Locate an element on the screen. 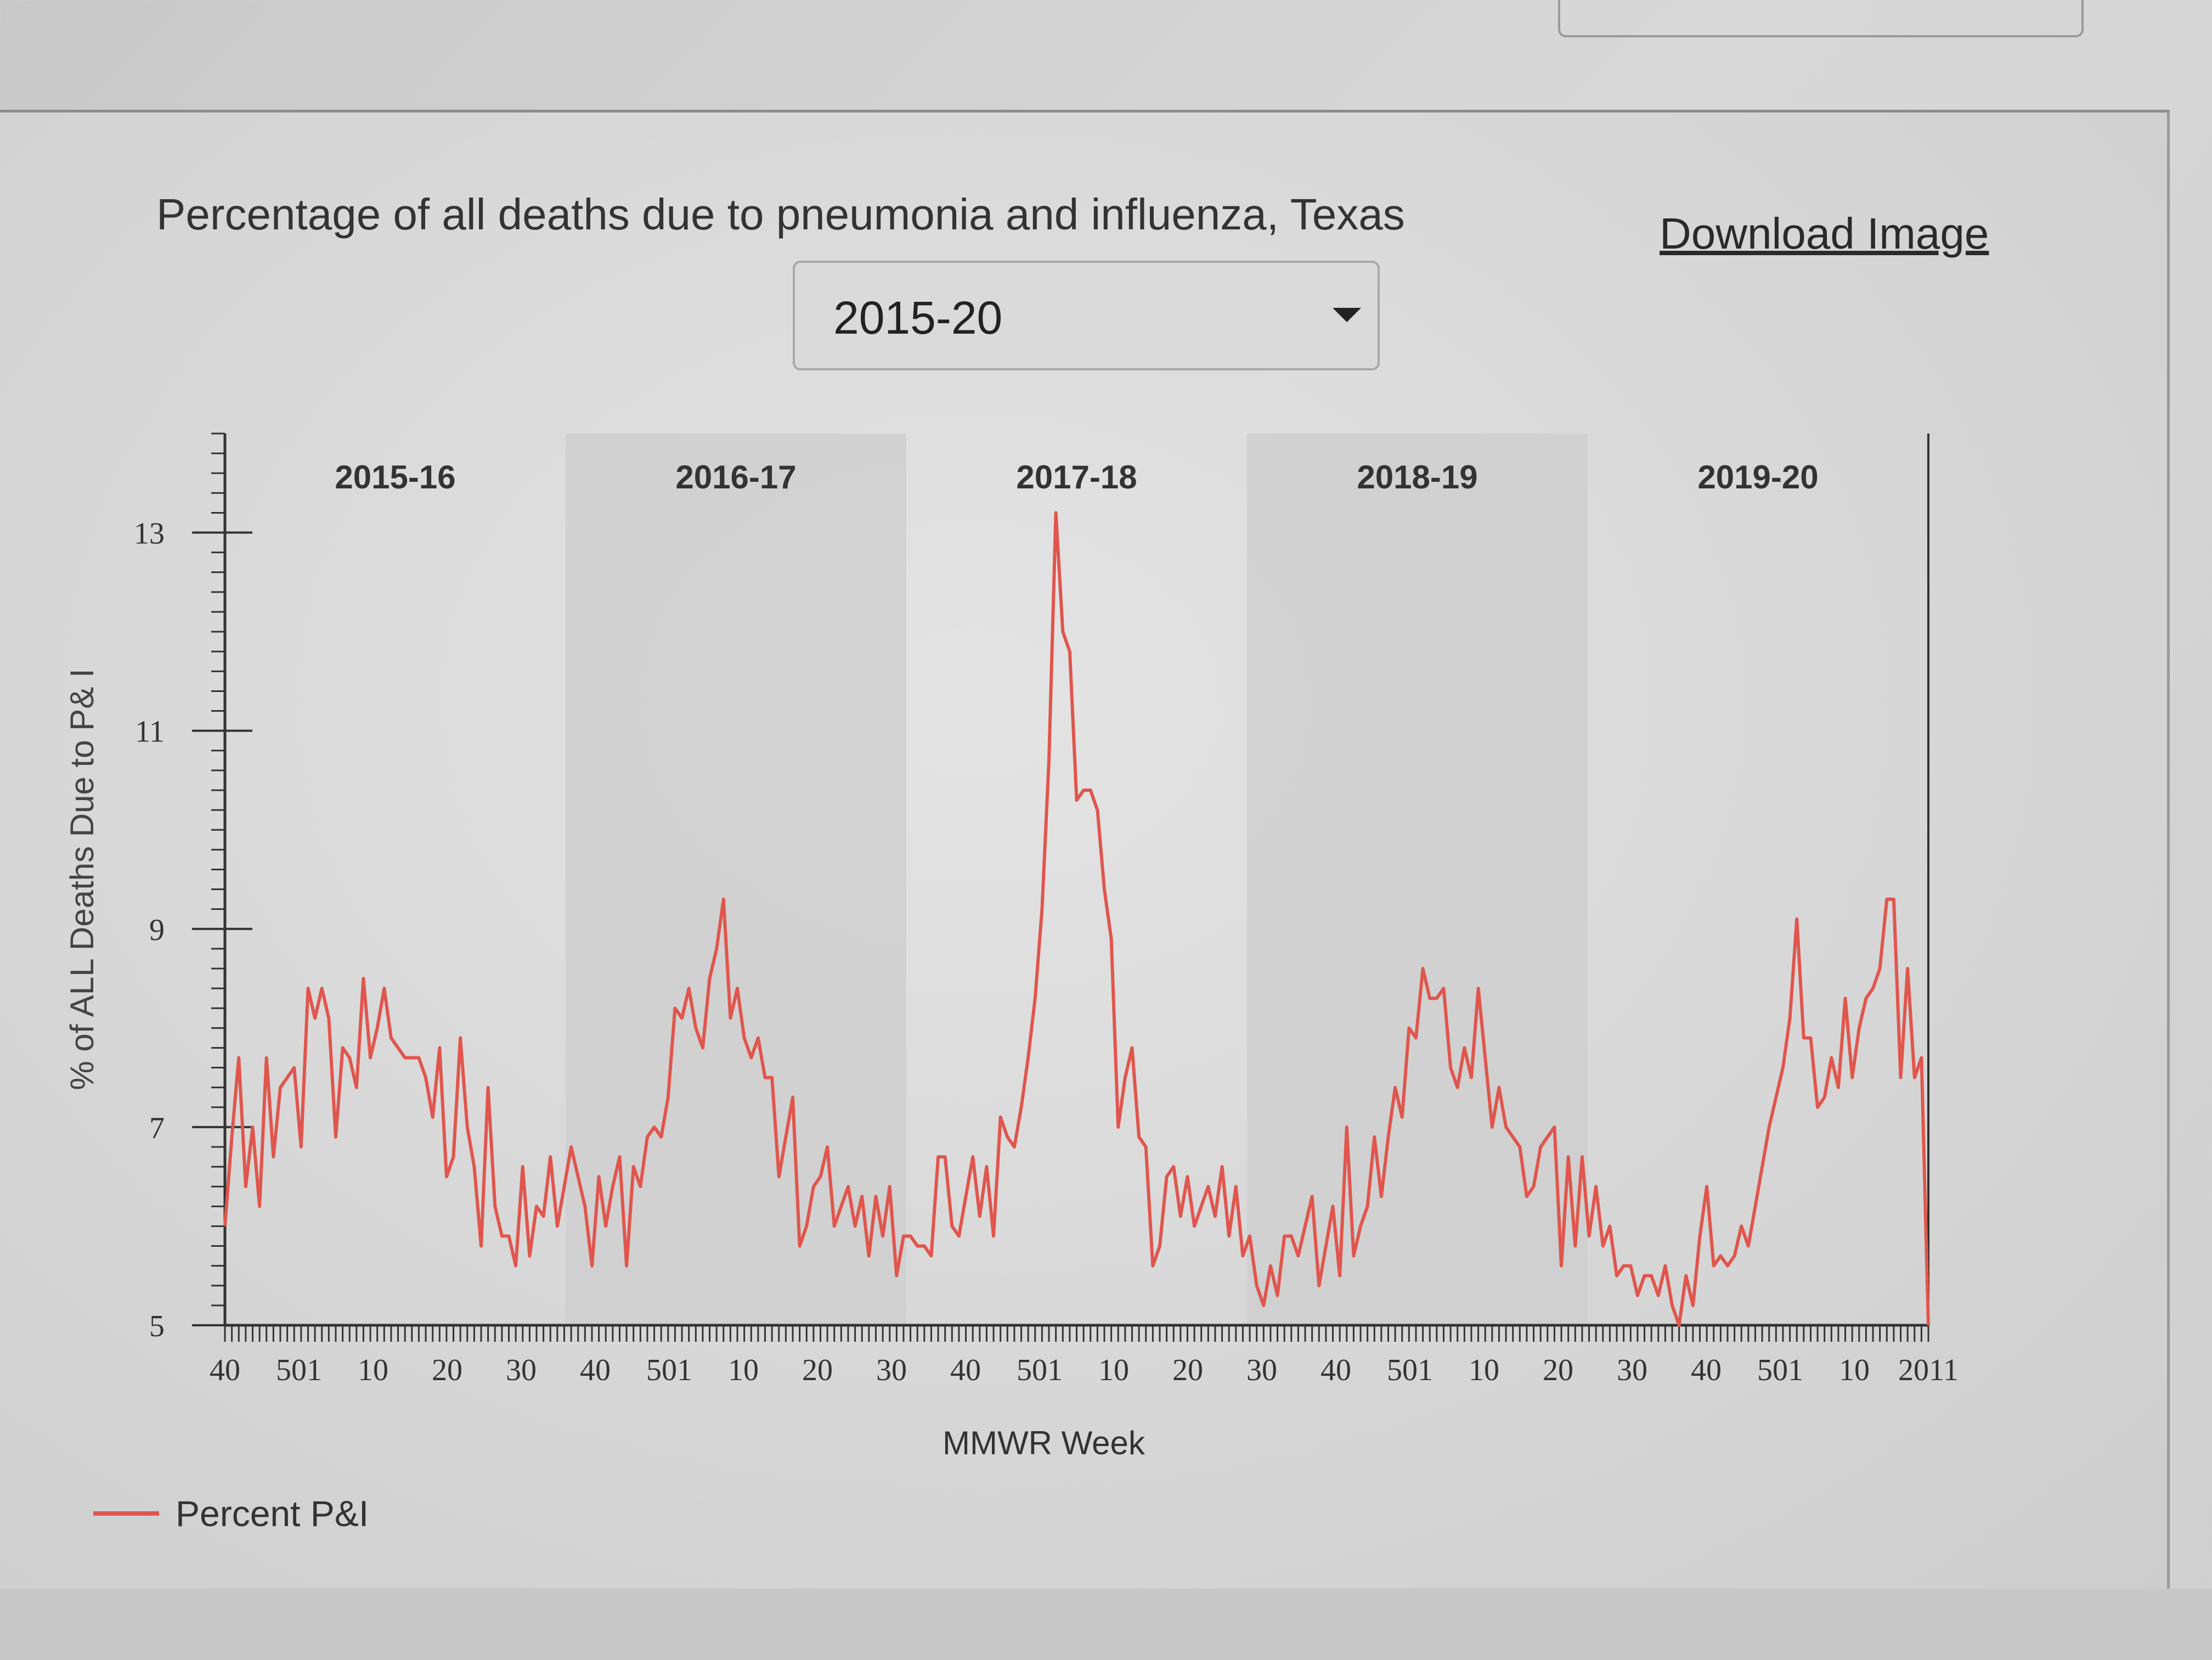 The width and height of the screenshot is (2212, 1660). season-select: 2015-20 is located at coordinates (1086, 315).